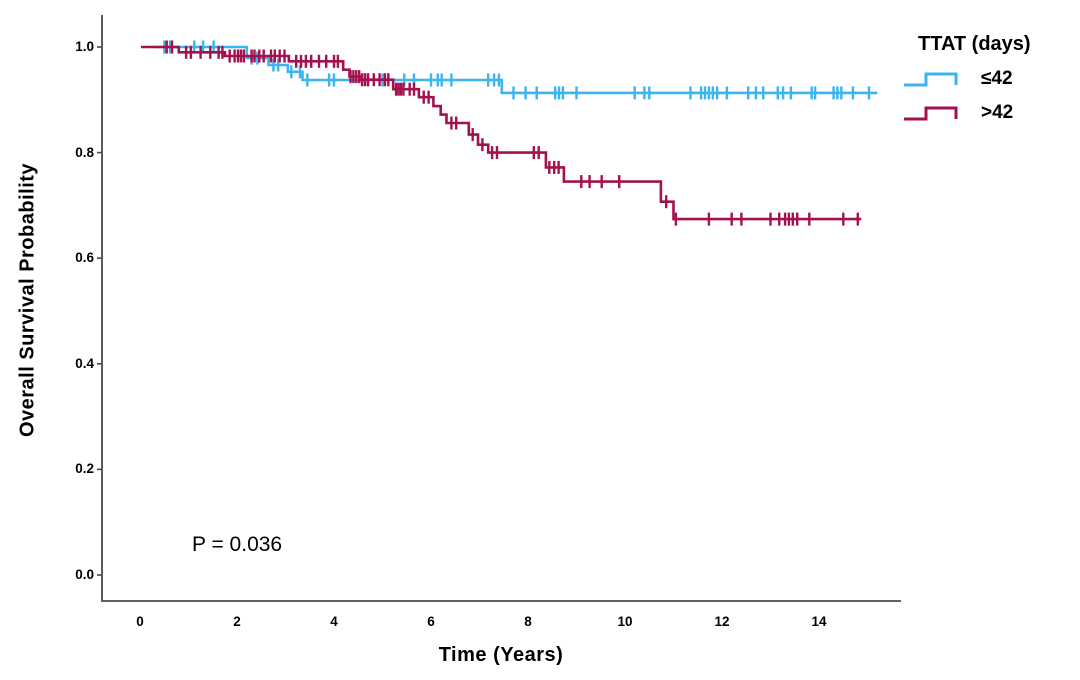 This screenshot has width=1080, height=680. I want to click on censor-ticks-le42, so click(517, 70).